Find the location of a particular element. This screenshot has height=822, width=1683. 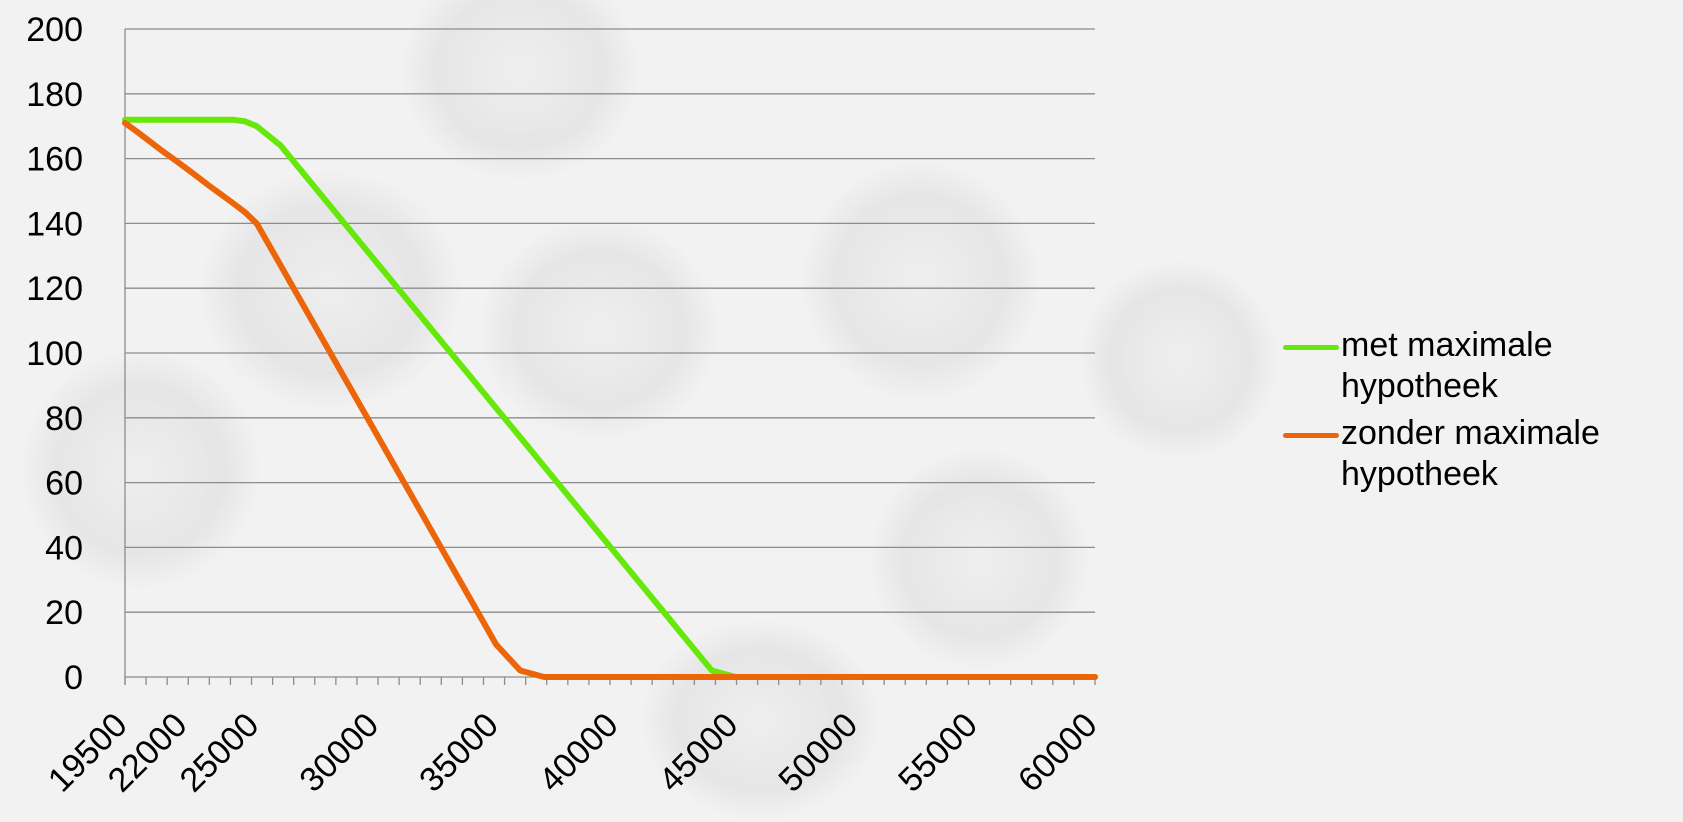

y-tick-label-40: 40 is located at coordinates (64, 548).